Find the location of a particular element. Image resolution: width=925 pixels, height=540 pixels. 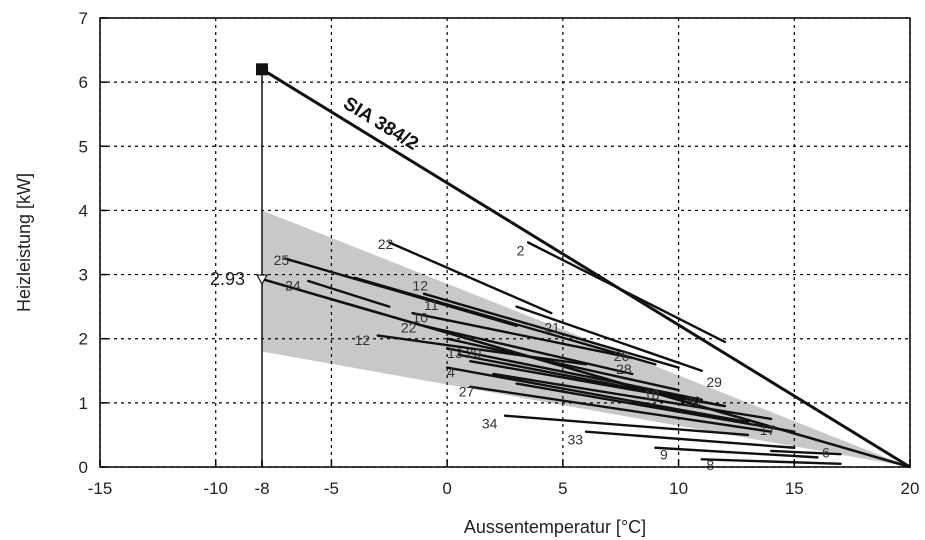

series-number-label: 29 is located at coordinates (714, 382).